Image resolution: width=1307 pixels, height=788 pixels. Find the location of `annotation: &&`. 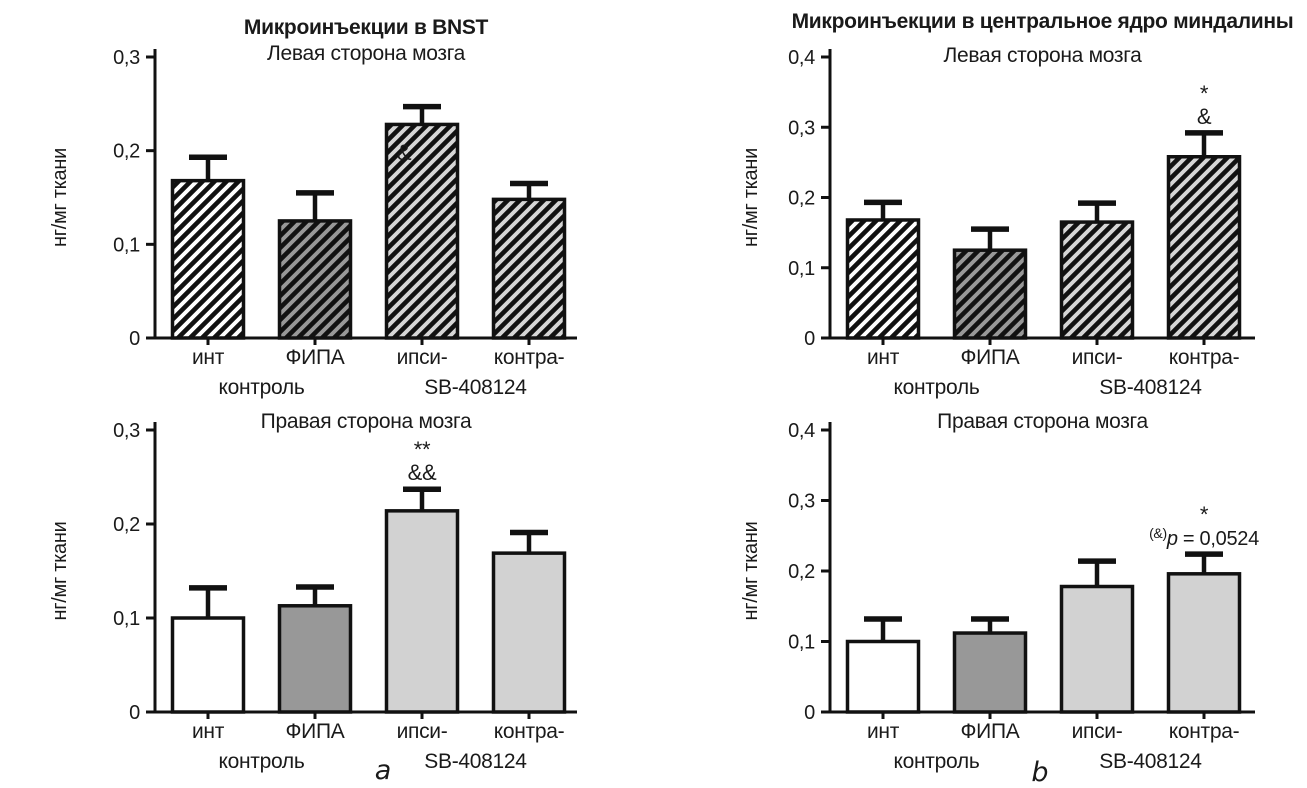

annotation: && is located at coordinates (422, 472).